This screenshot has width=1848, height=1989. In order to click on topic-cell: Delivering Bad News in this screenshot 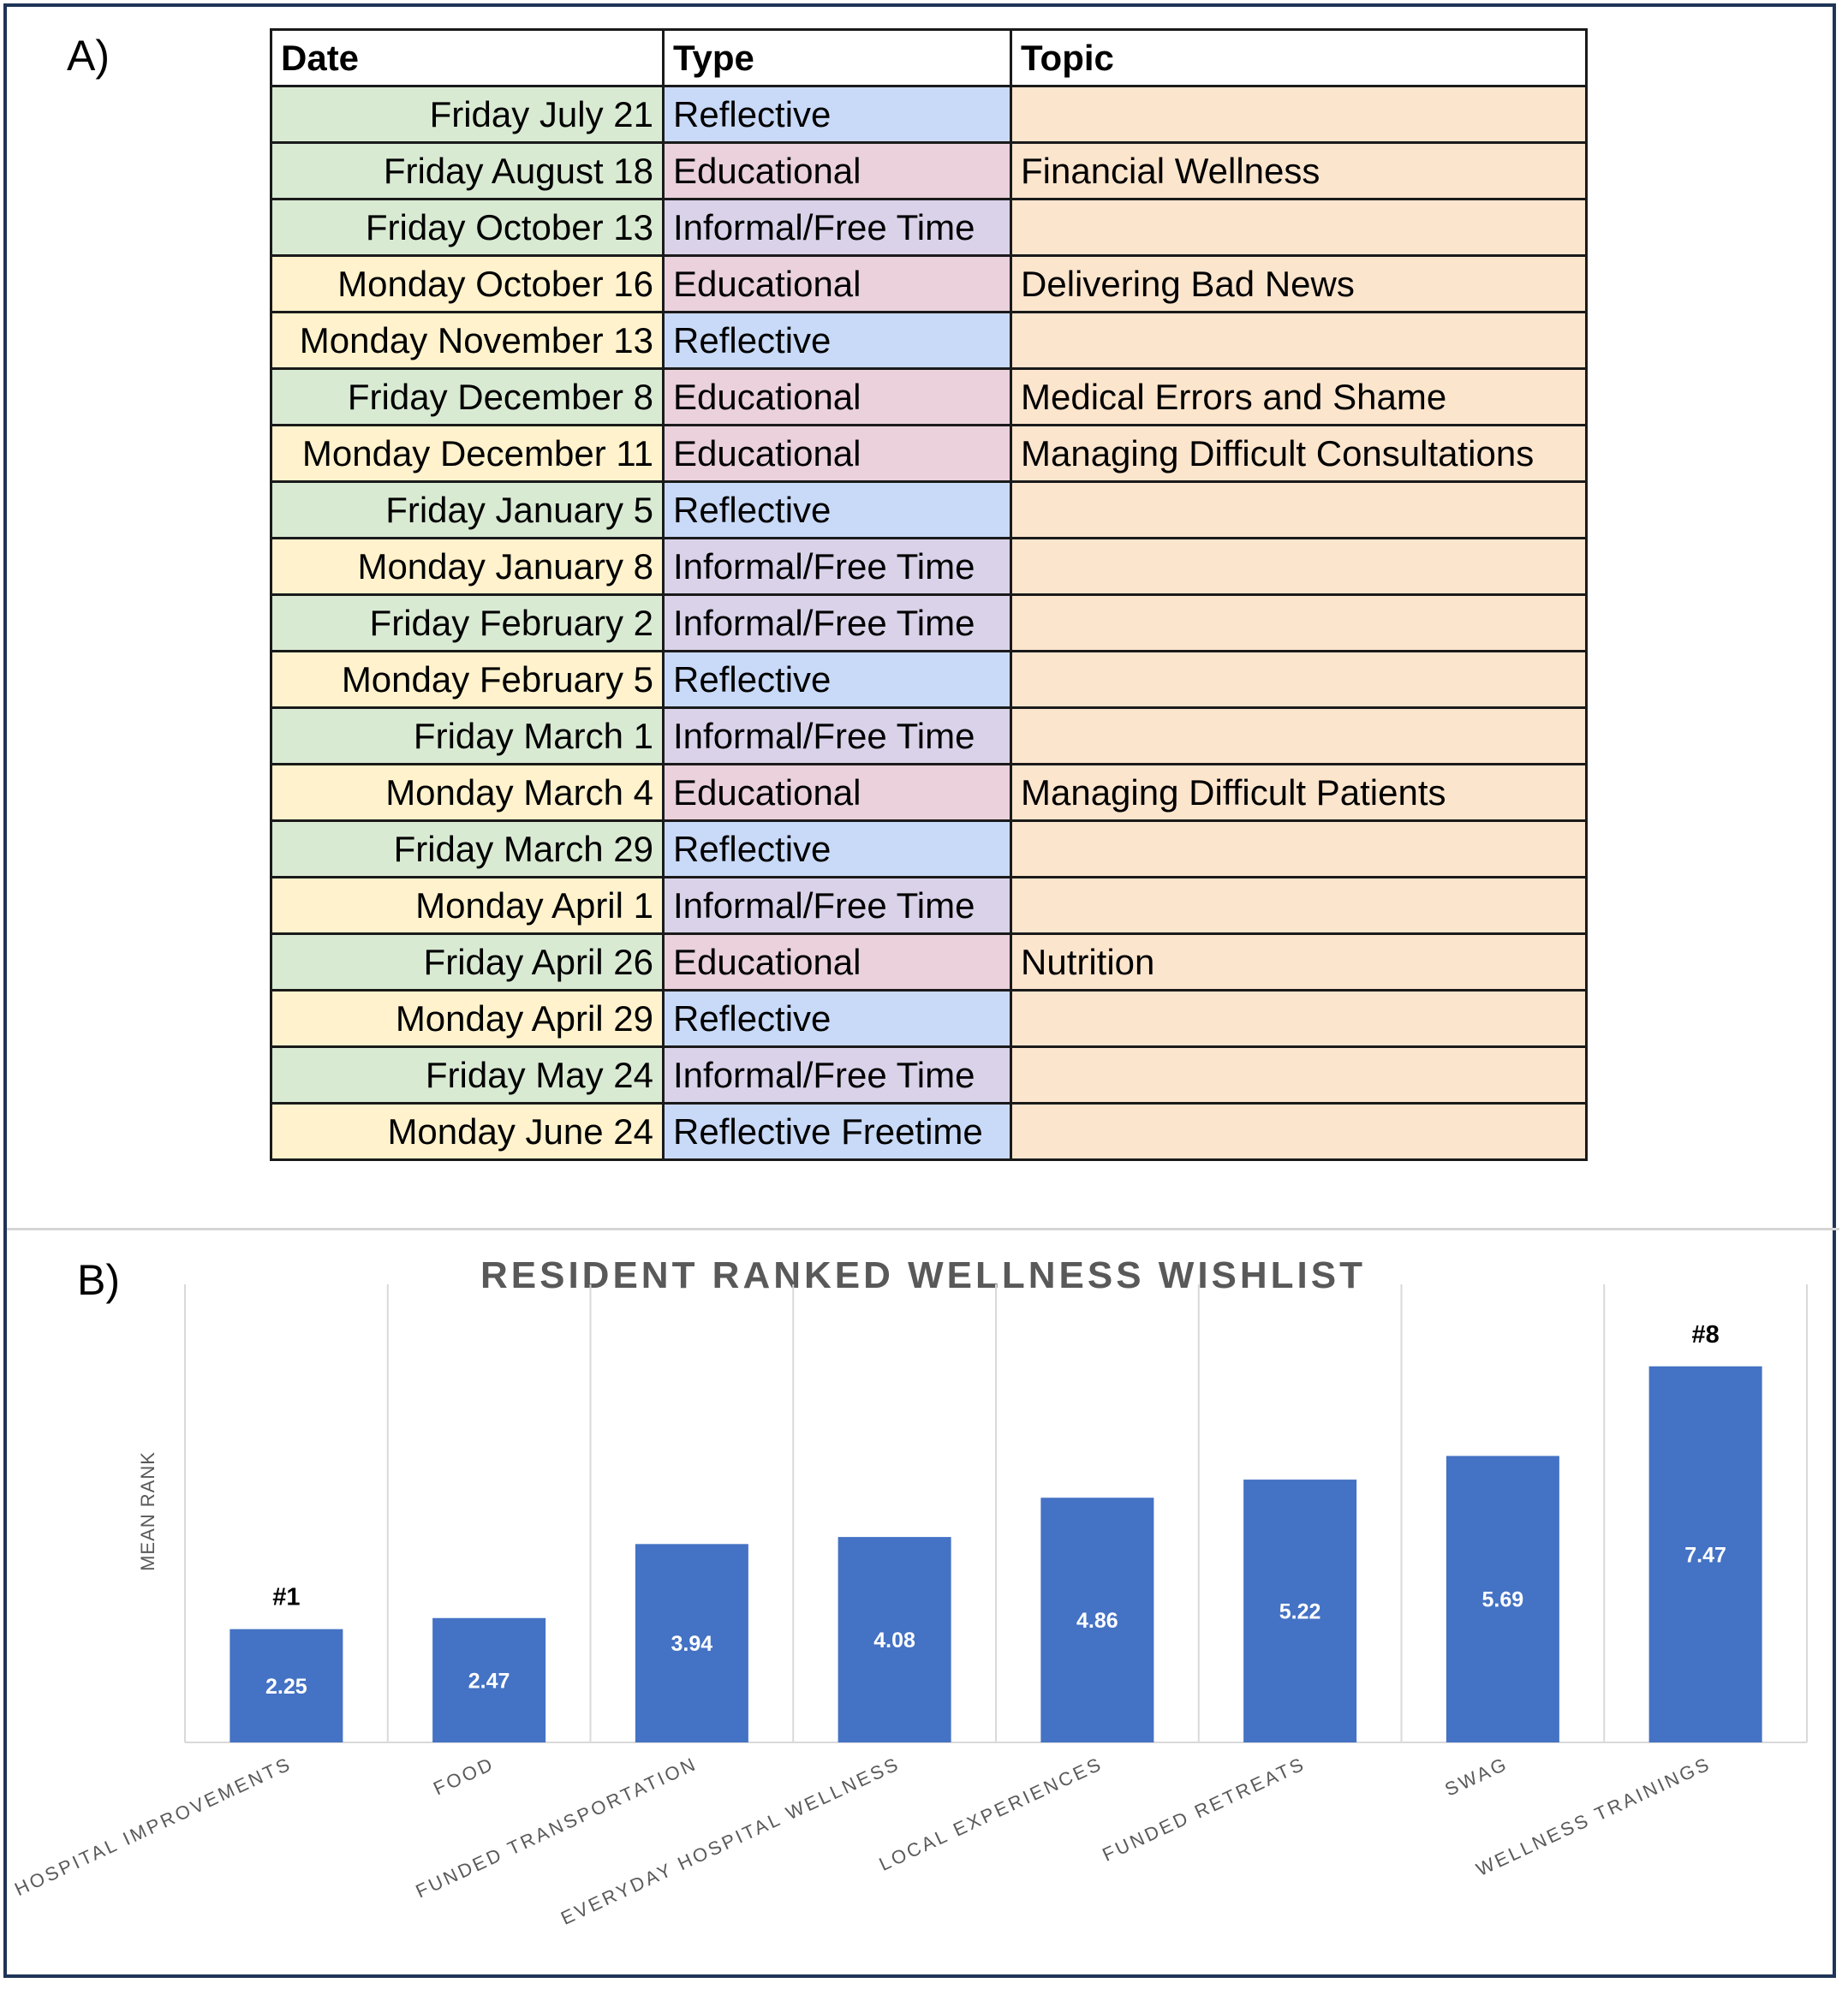, I will do `click(1299, 284)`.